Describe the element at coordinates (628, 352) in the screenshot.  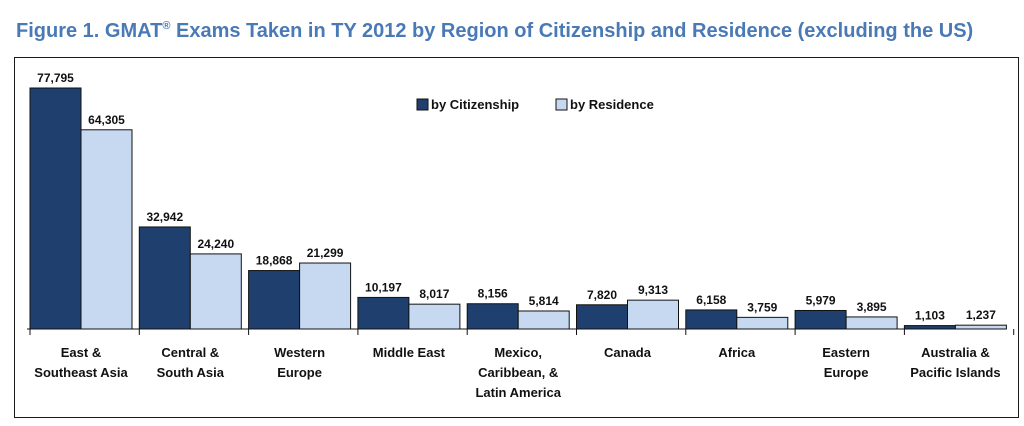
I see `category-label: Canada` at that location.